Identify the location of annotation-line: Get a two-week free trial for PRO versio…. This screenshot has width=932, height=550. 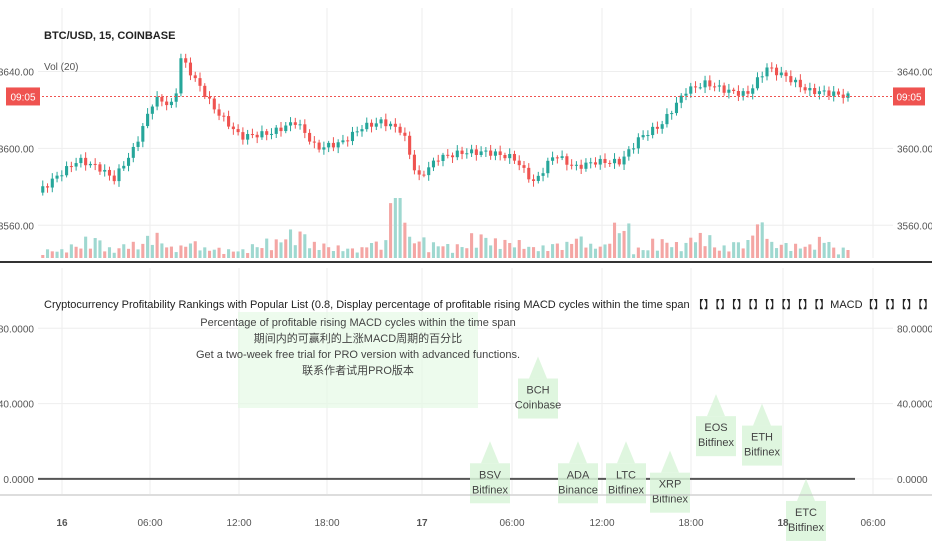
(358, 355).